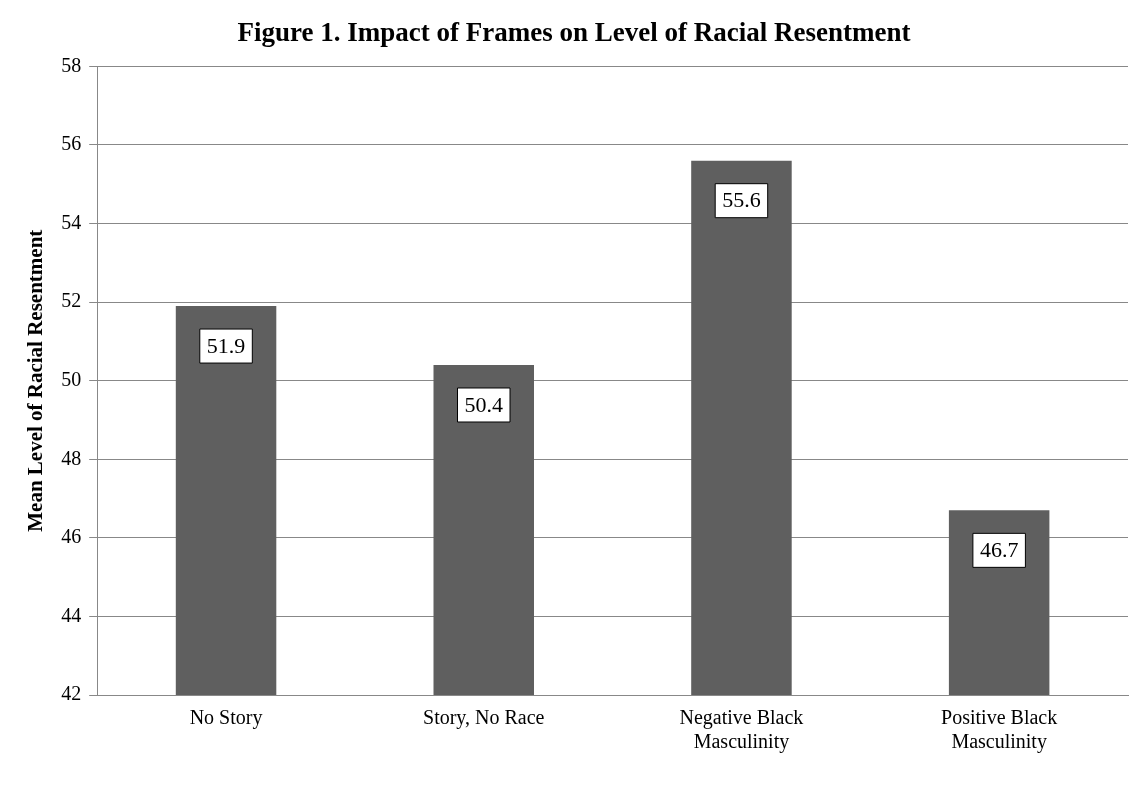 This screenshot has height=787, width=1148. Describe the element at coordinates (71, 143) in the screenshot. I see `y-tick-label: 56` at that location.